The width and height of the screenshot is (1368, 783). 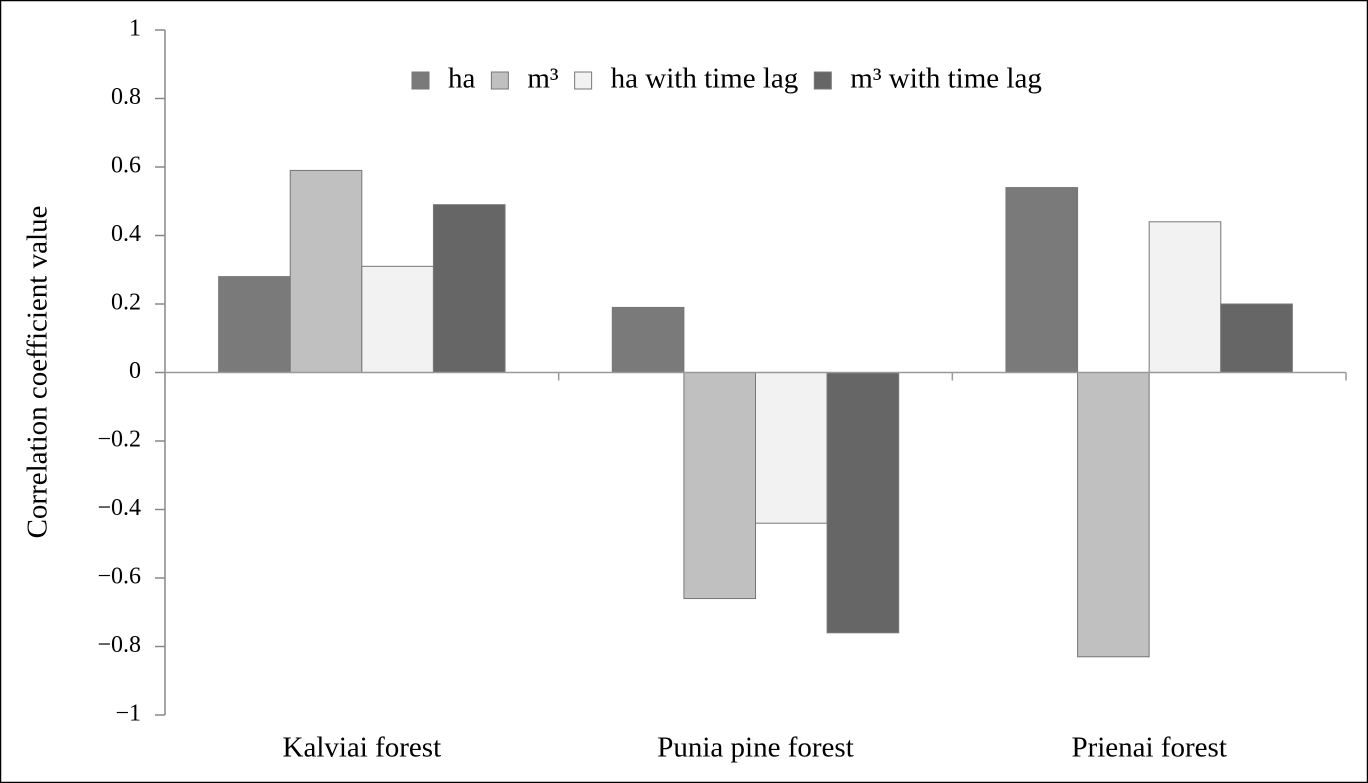 What do you see at coordinates (705, 79) in the screenshot?
I see `legend-label: ha with time lag` at bounding box center [705, 79].